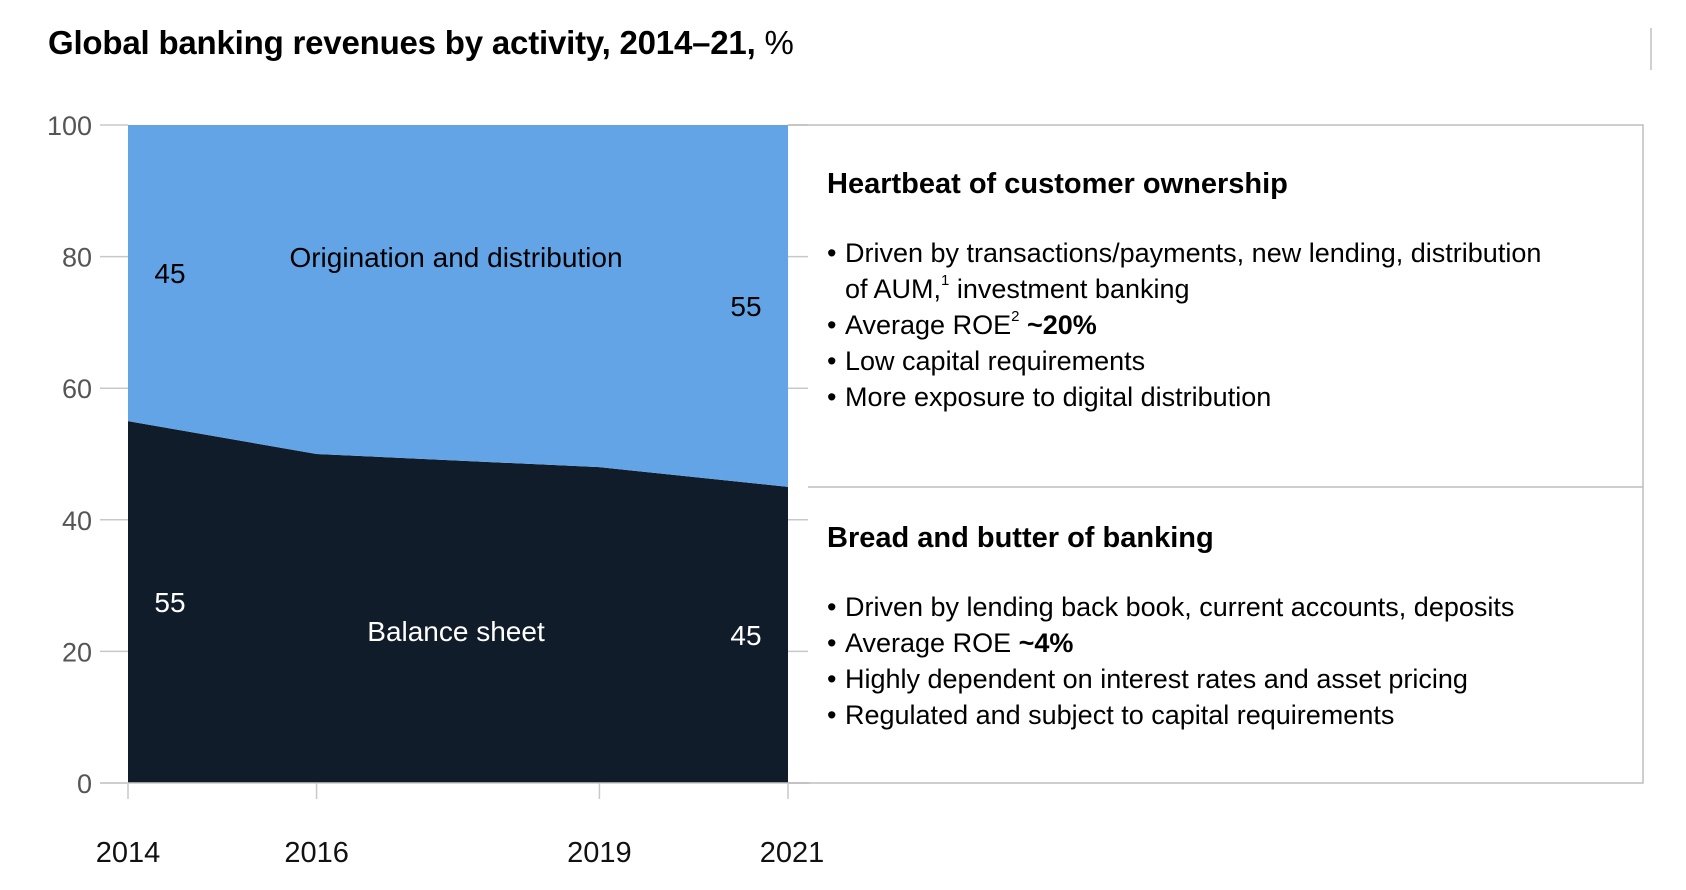 Image resolution: width=1686 pixels, height=890 pixels. I want to click on series-label: Balance sheet, so click(456, 631).